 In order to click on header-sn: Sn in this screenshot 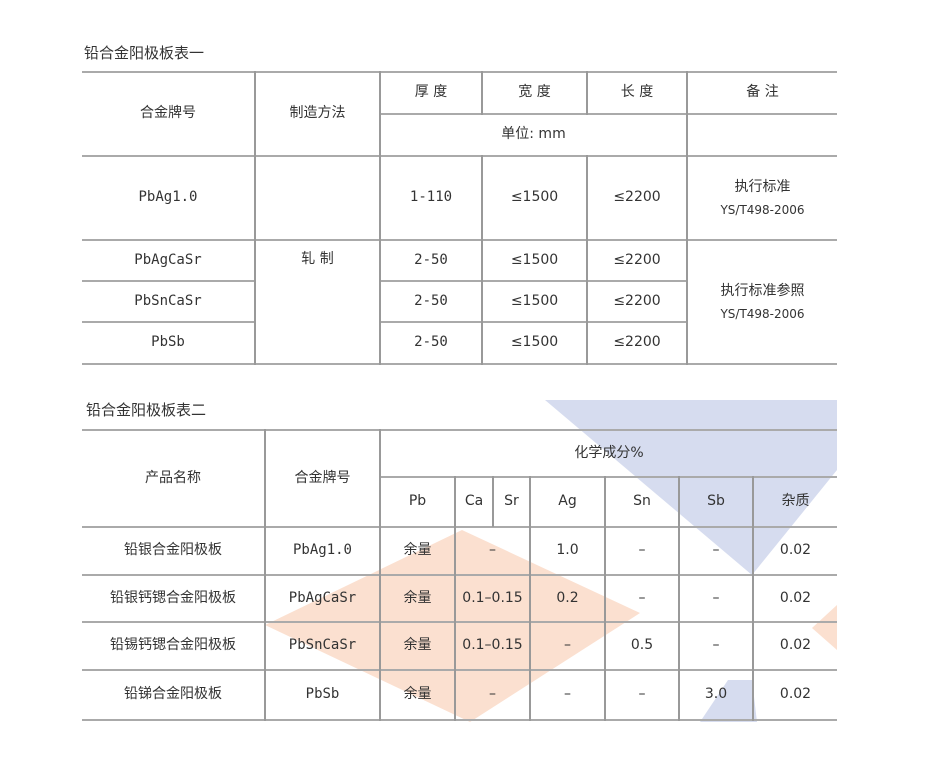, I will do `click(642, 501)`.